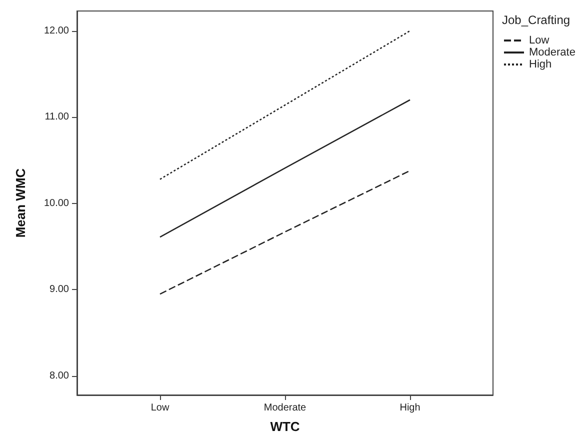 The height and width of the screenshot is (438, 580). What do you see at coordinates (536, 20) in the screenshot?
I see `legend-title: Job_Crafting` at bounding box center [536, 20].